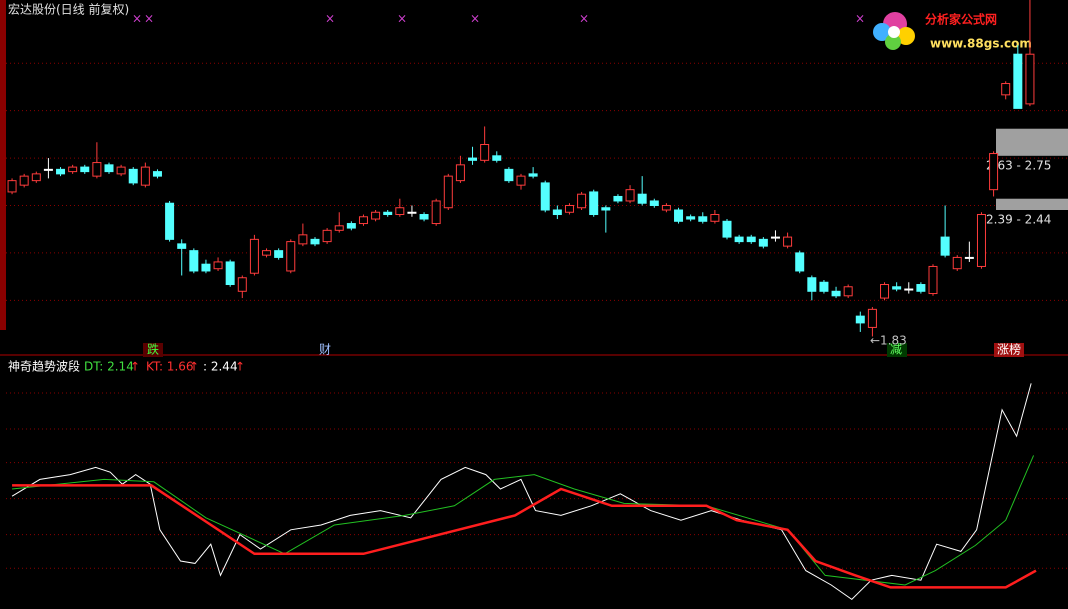 The image size is (1068, 609). I want to click on side-strip, so click(3, 165).